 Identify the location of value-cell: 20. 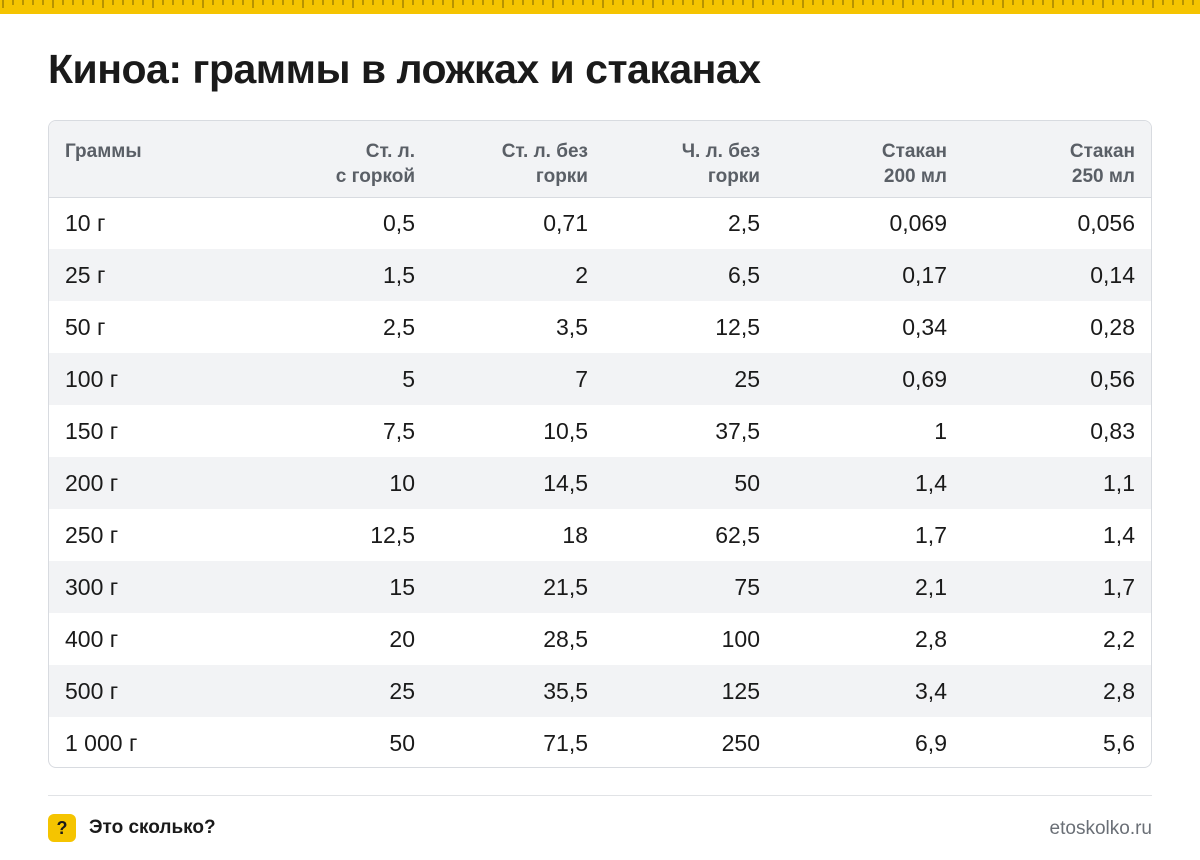
(402, 638).